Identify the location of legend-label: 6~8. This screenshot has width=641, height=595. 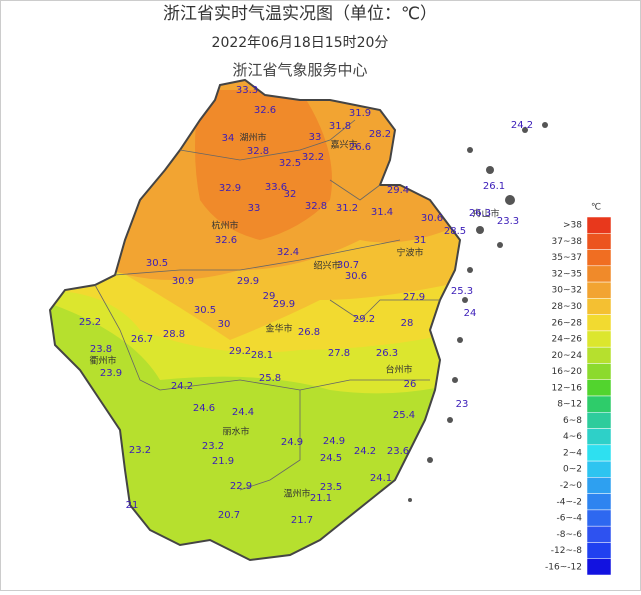
(572, 421).